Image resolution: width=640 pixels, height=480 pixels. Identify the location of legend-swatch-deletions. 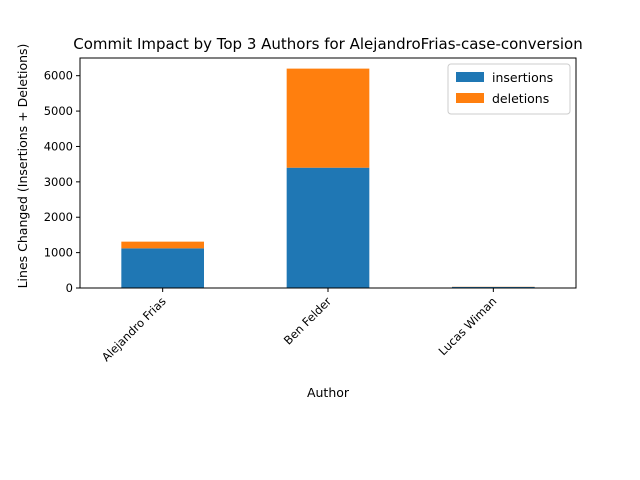
(470, 98).